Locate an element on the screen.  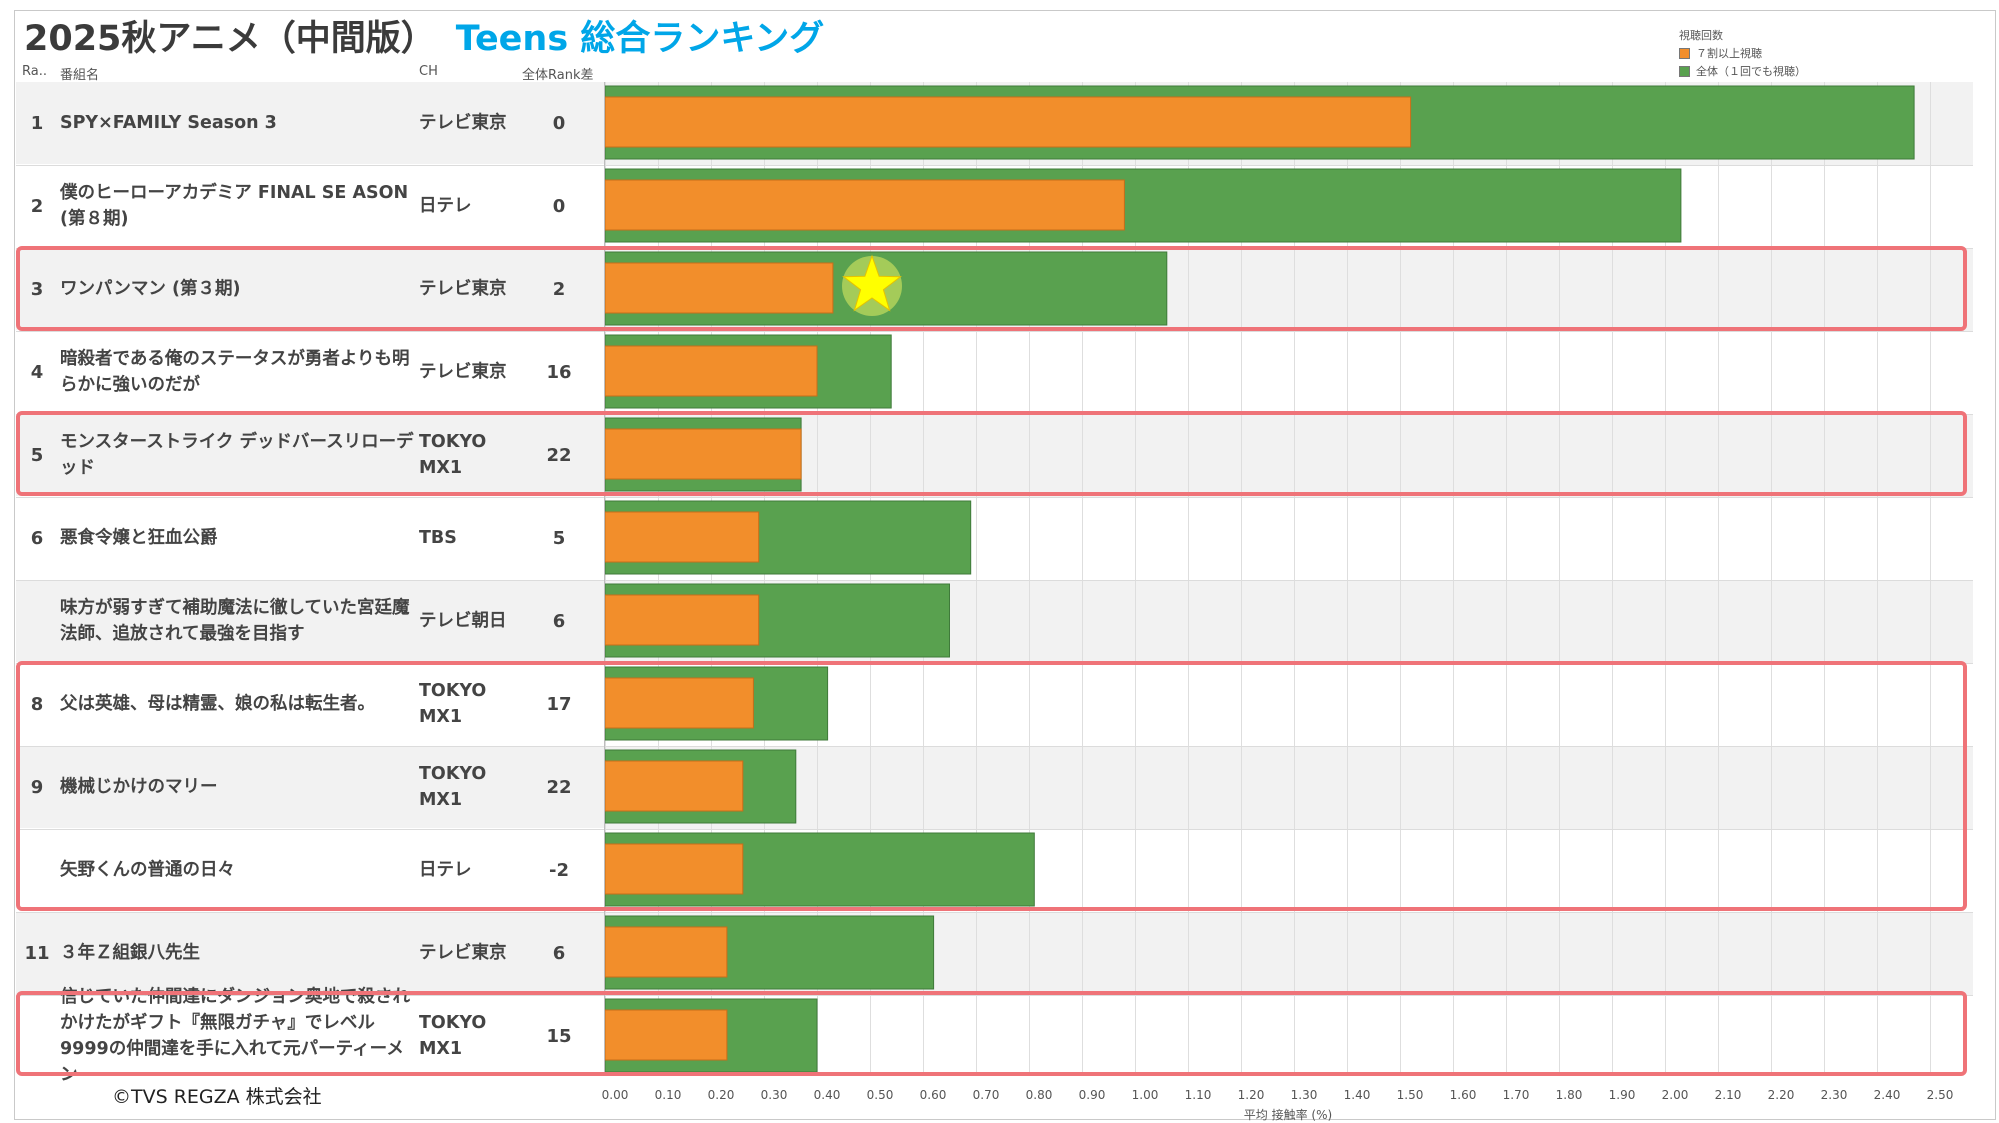
program-name: ３年Ｚ組銀八先生 is located at coordinates (130, 953).